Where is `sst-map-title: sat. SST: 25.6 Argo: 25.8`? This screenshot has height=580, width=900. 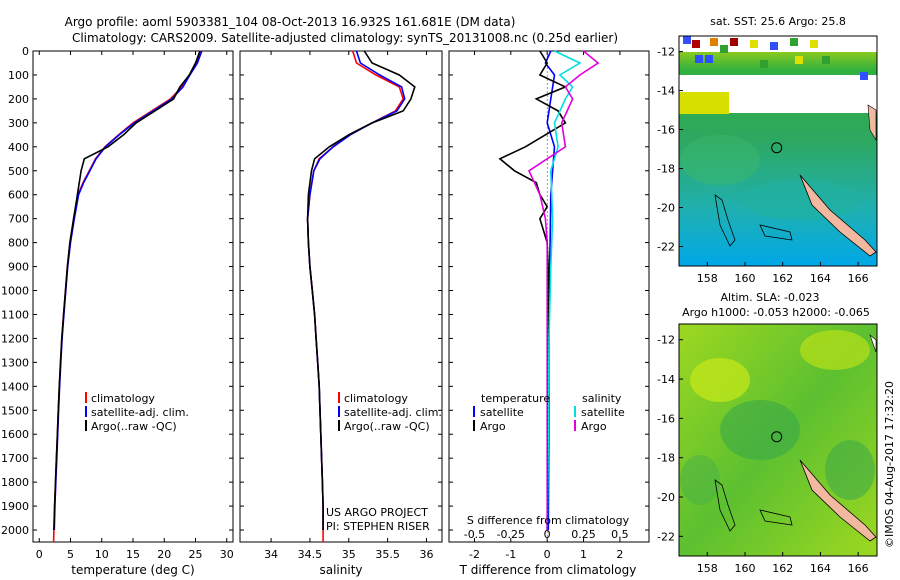 sst-map-title: sat. SST: 25.6 Argo: 25.8 is located at coordinates (778, 21).